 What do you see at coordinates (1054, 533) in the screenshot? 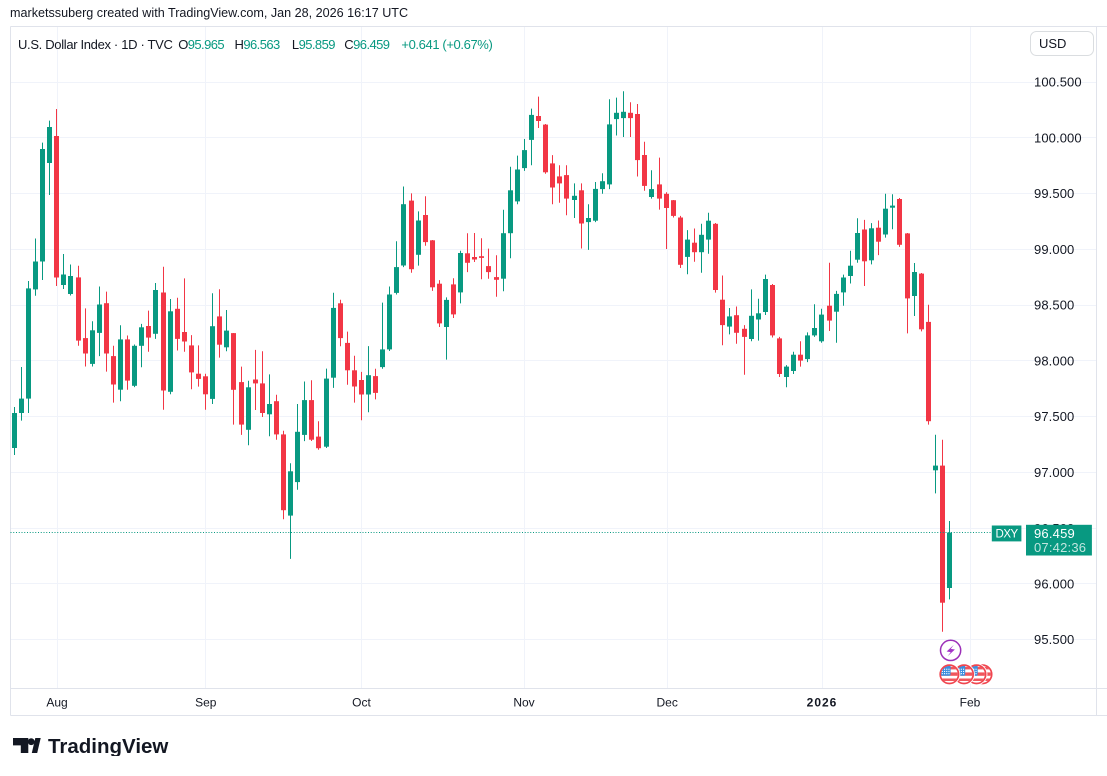
I see `svg-text: 96.459` at bounding box center [1054, 533].